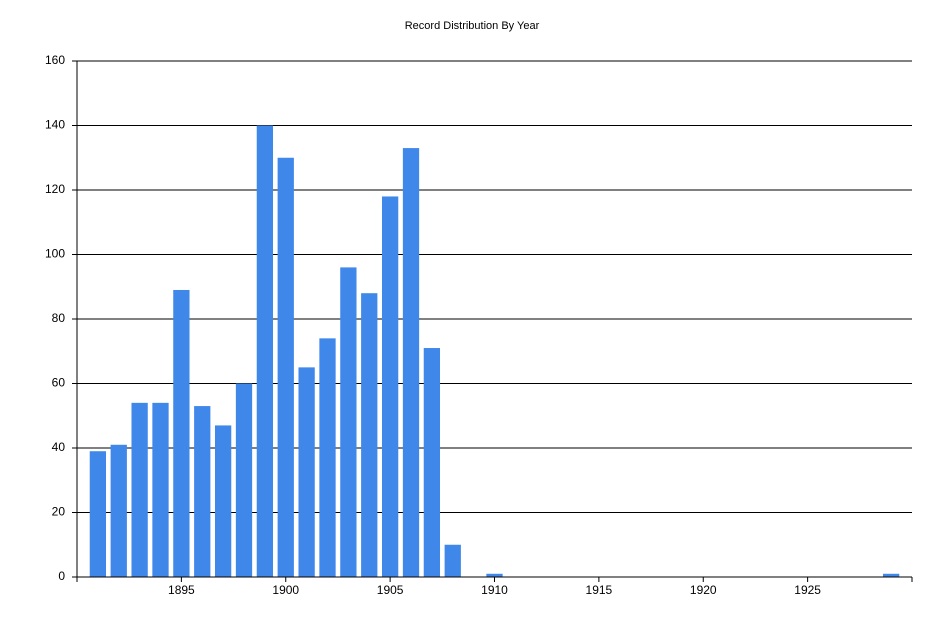  What do you see at coordinates (181, 590) in the screenshot?
I see `x-tick-label: 1895` at bounding box center [181, 590].